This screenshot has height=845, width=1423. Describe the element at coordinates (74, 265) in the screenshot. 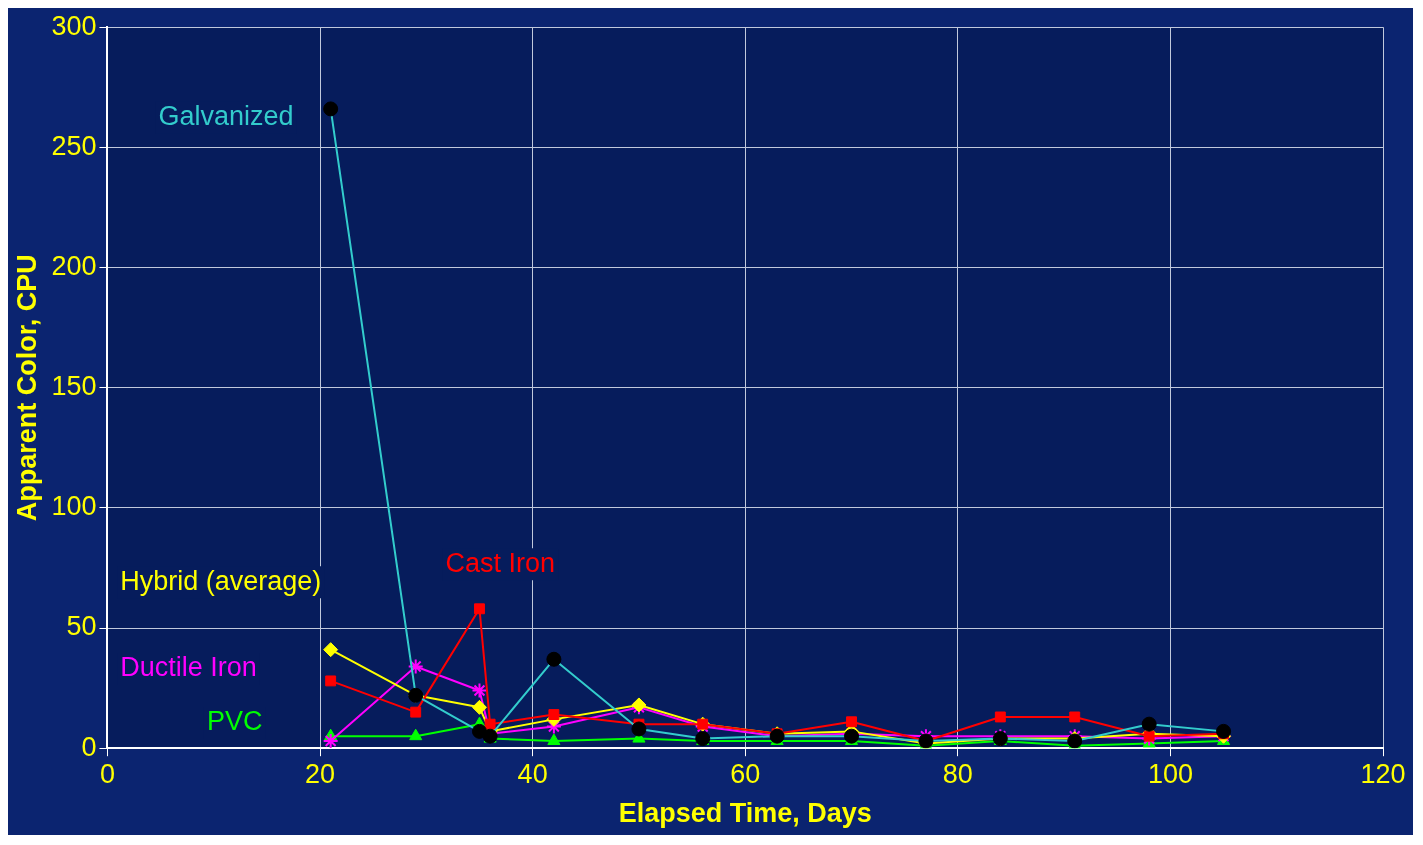

I see `y-tick-label: 200` at that location.